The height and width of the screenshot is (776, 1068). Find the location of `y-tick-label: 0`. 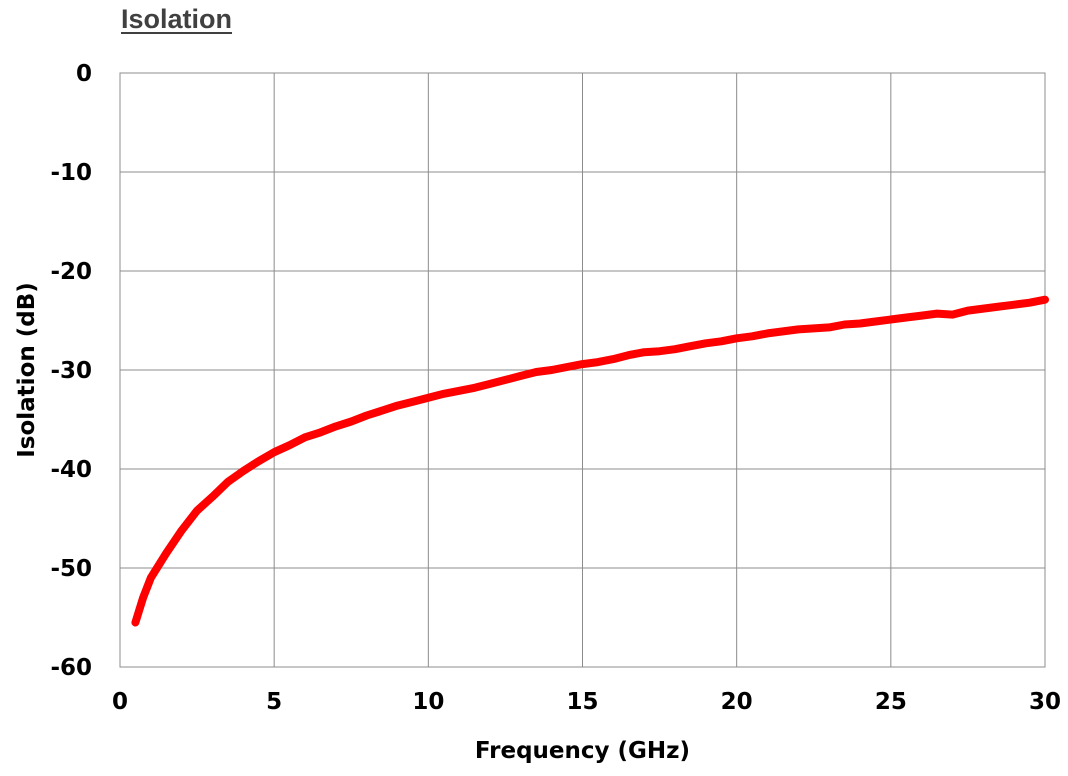

y-tick-label: 0 is located at coordinates (84, 74).